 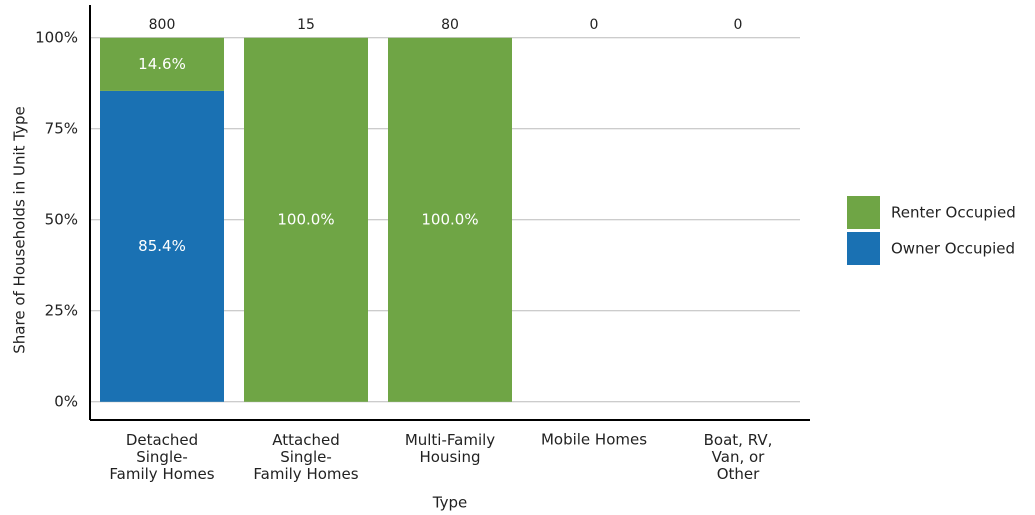 I want to click on y-tick-label: 50%, so click(x=61, y=219).